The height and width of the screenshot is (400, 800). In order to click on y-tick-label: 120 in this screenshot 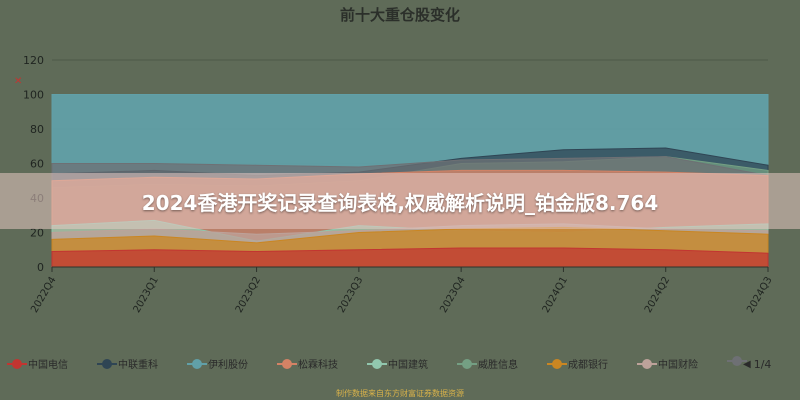, I will do `click(33, 60)`.